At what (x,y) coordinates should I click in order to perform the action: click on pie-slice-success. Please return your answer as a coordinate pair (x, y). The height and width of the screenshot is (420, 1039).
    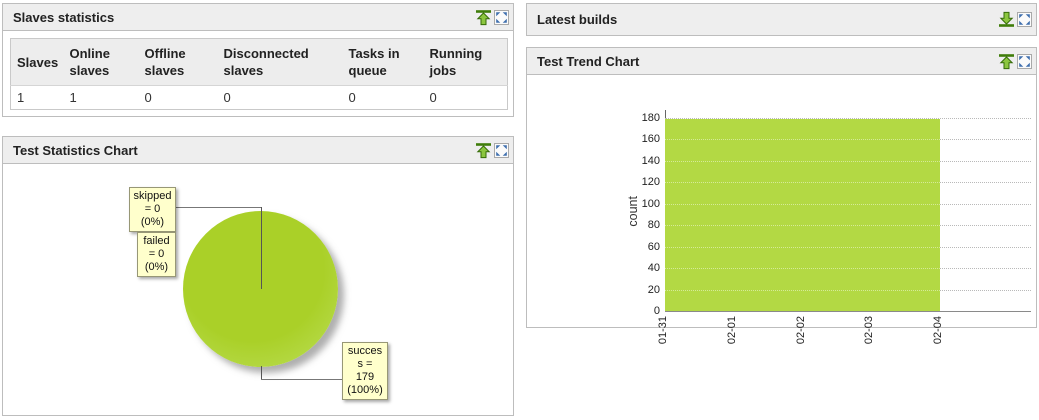
    Looking at the image, I should click on (260, 289).